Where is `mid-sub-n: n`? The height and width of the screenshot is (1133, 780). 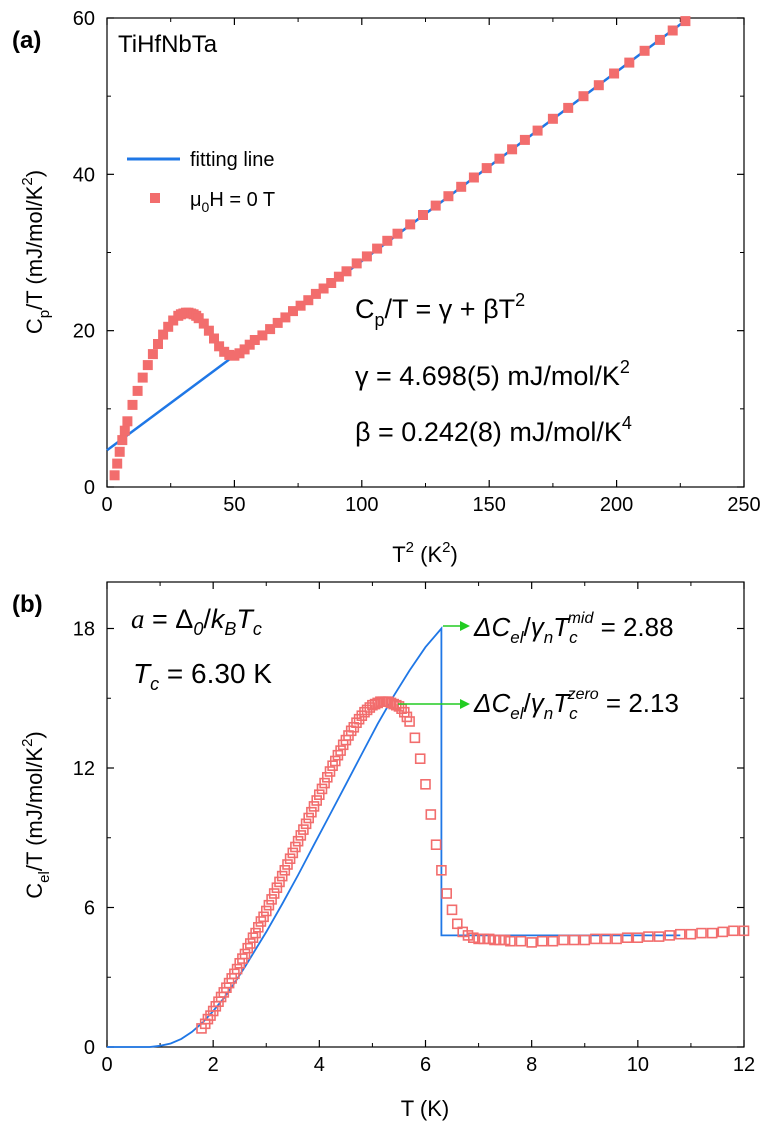
mid-sub-n: n is located at coordinates (548, 637).